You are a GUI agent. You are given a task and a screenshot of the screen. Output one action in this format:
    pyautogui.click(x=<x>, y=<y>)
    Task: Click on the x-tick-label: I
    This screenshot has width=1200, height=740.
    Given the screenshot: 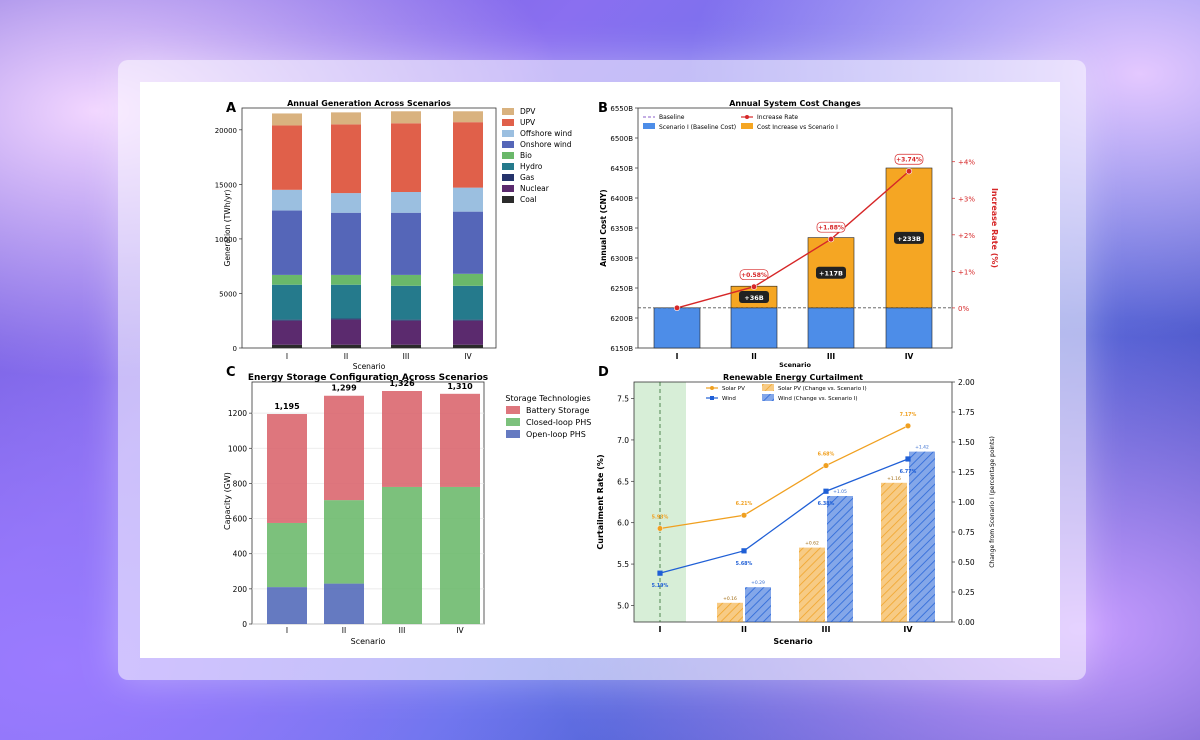 What is the action you would take?
    pyautogui.click(x=660, y=629)
    